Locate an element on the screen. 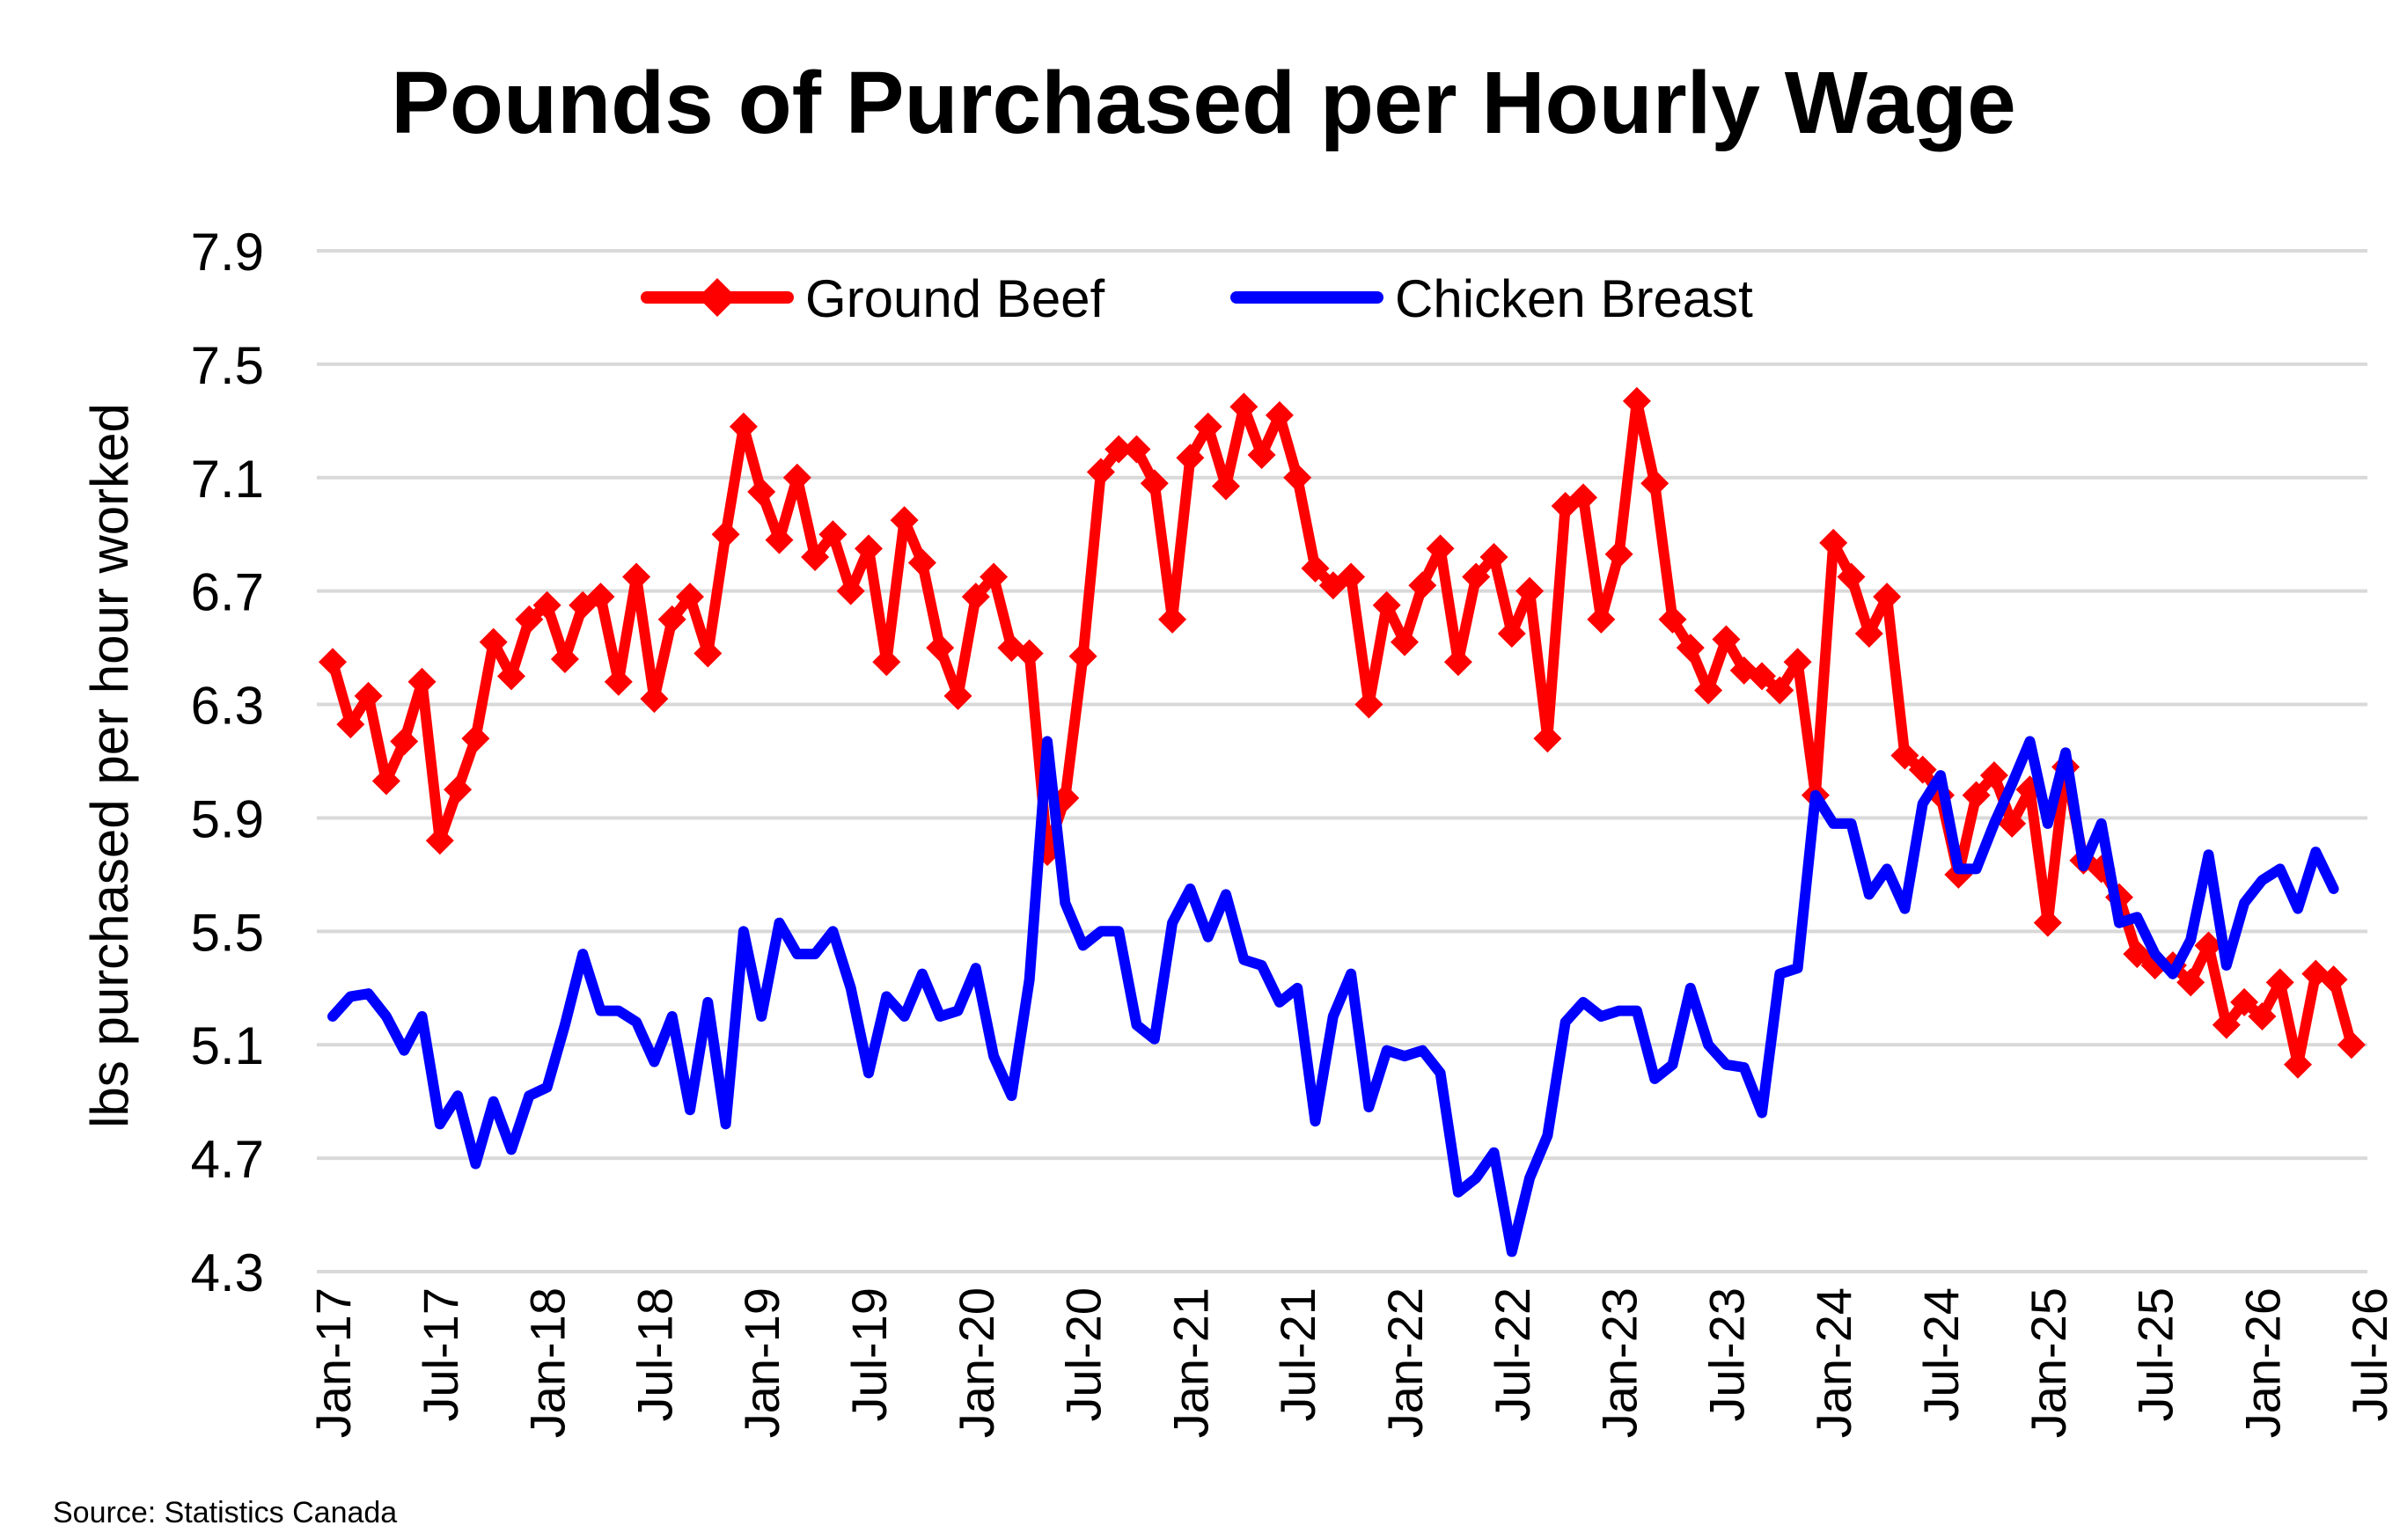  x-tick-label: Jan-23 is located at coordinates (1619, 1363).